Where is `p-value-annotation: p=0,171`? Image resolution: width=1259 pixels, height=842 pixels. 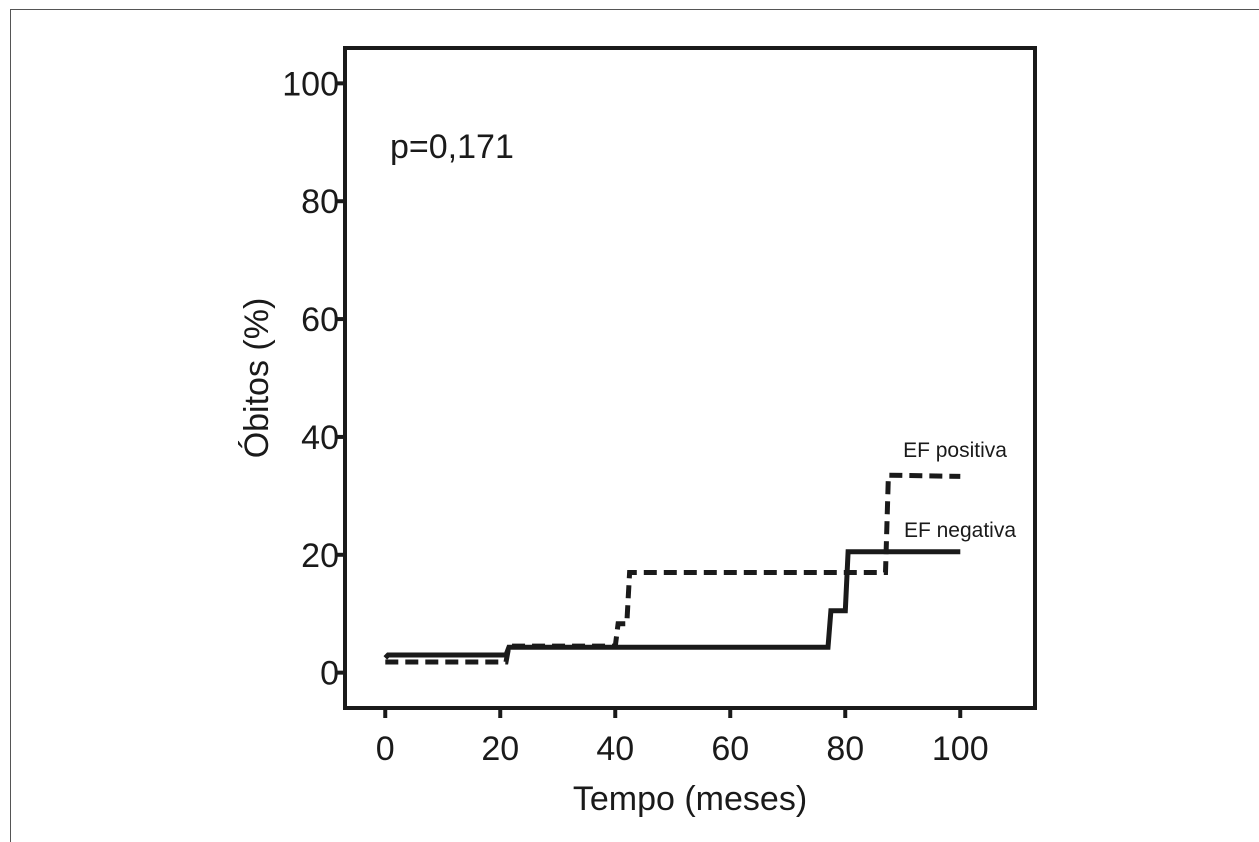
p-value-annotation: p=0,171 is located at coordinates (452, 147).